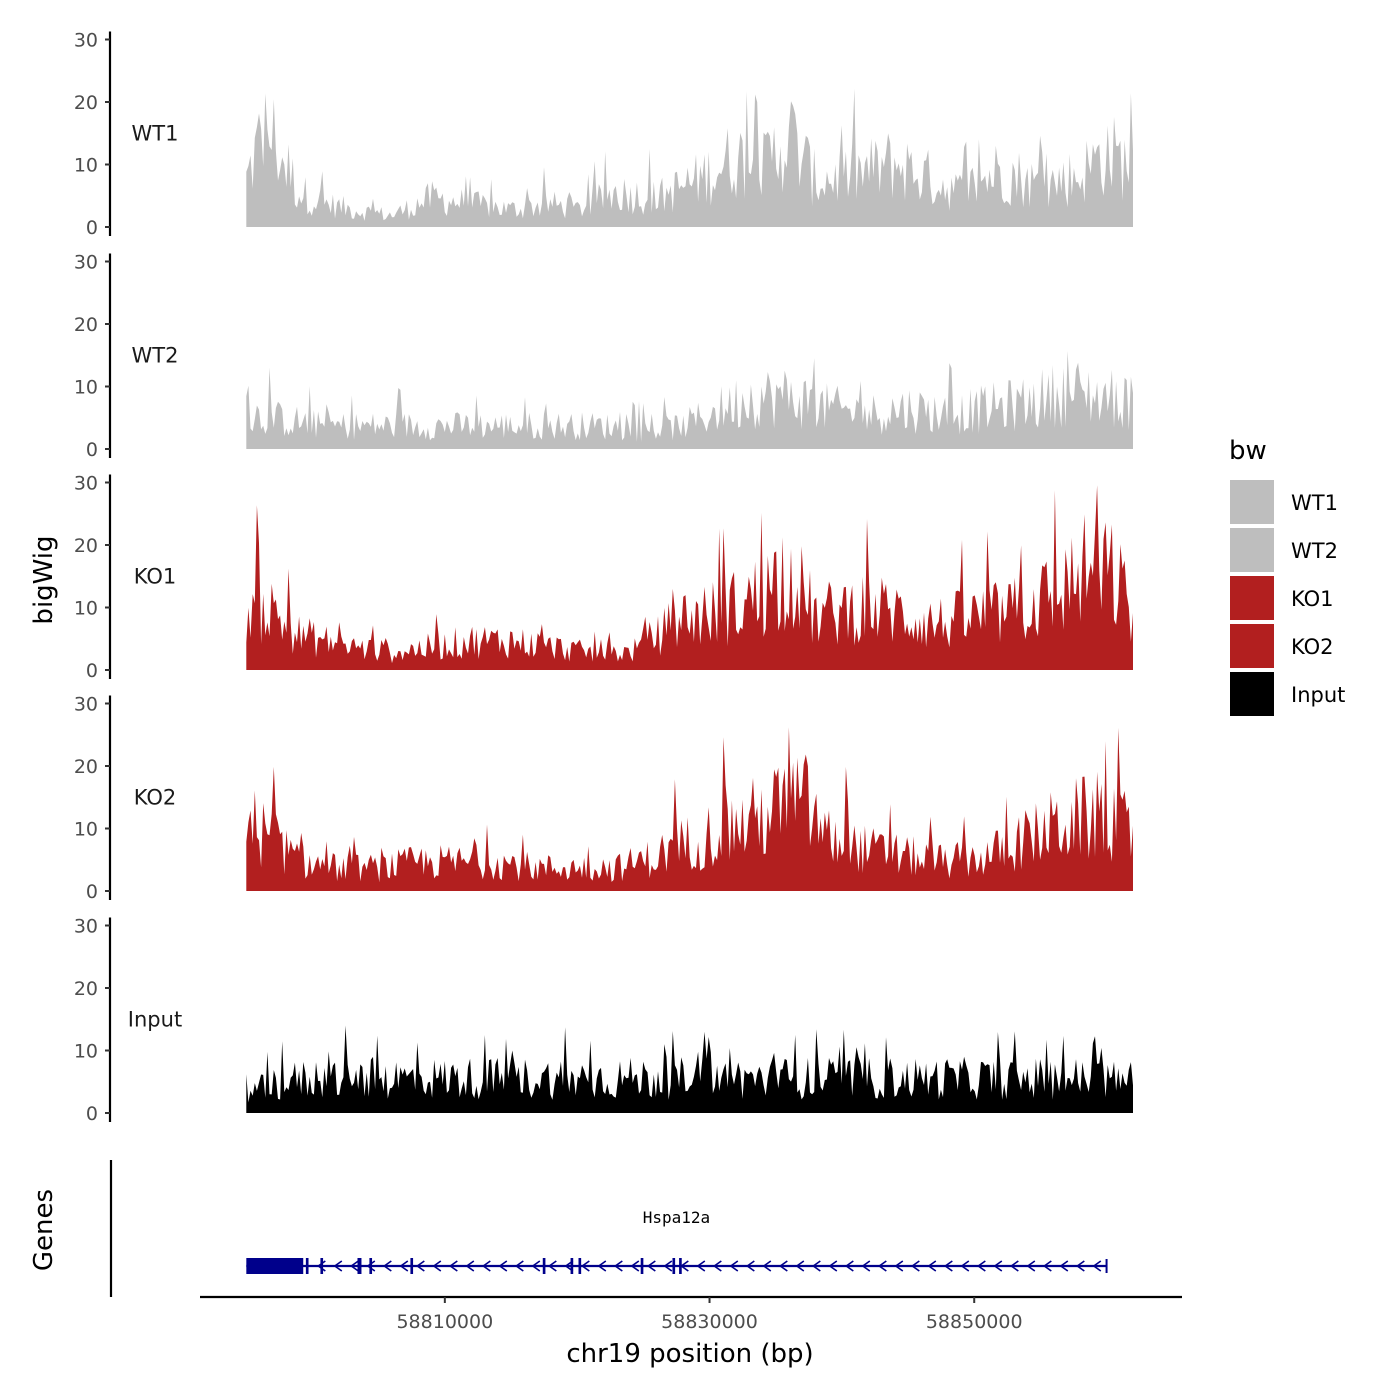 The width and height of the screenshot is (1400, 1400). What do you see at coordinates (1318, 695) in the screenshot?
I see `legend-label: Input` at bounding box center [1318, 695].